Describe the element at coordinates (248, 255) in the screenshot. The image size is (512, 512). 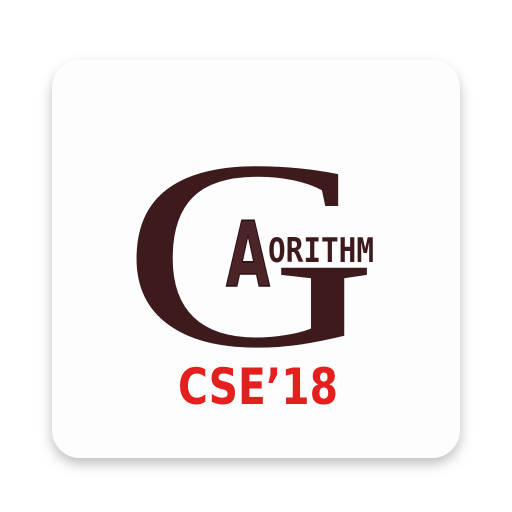
I see `small-letter: A` at that location.